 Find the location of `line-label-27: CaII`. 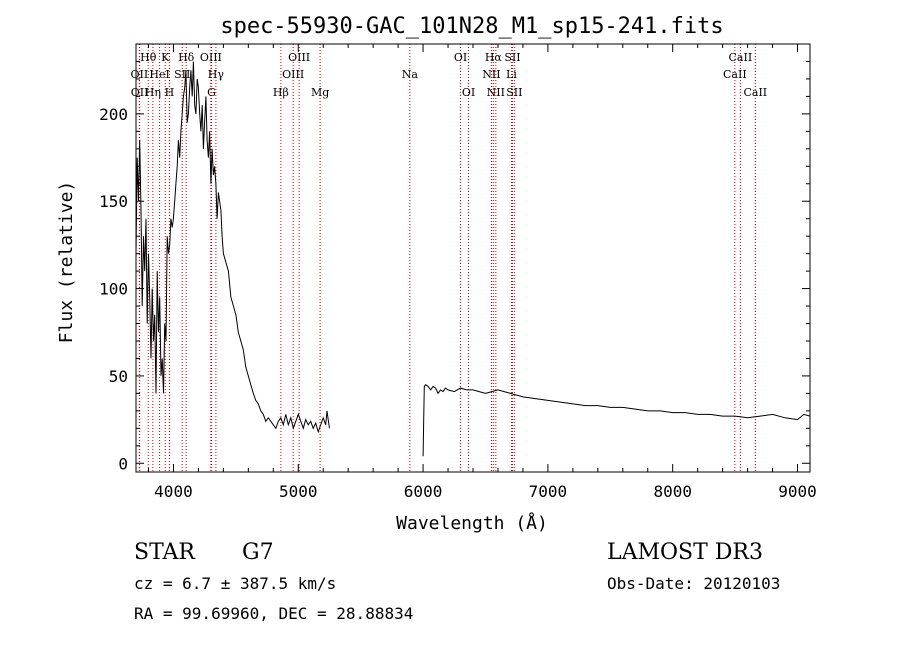

line-label-27: CaII is located at coordinates (755, 92).